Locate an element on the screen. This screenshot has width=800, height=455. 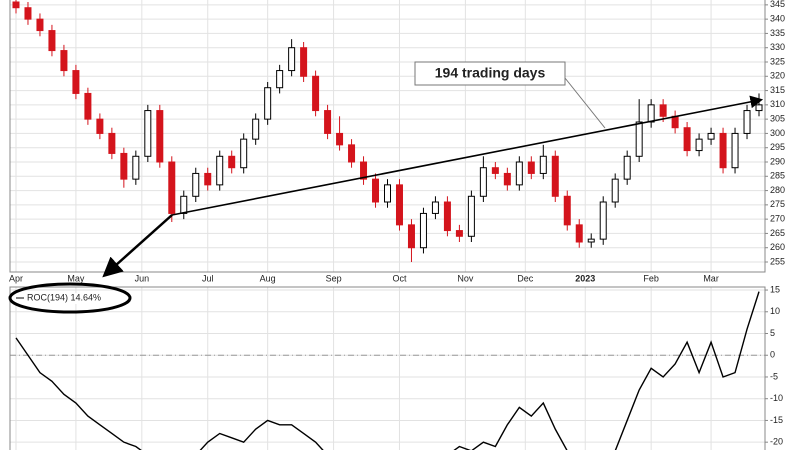
x-tick-label: Nov is located at coordinates (465, 278).